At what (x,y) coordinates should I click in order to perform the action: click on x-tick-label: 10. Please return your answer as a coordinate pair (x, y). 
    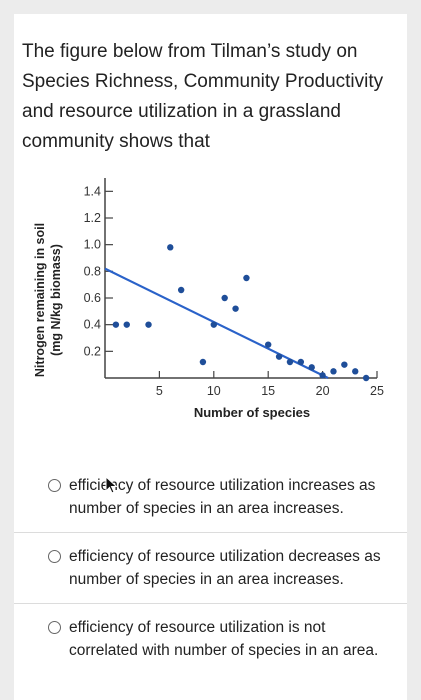
    Looking at the image, I should click on (214, 391).